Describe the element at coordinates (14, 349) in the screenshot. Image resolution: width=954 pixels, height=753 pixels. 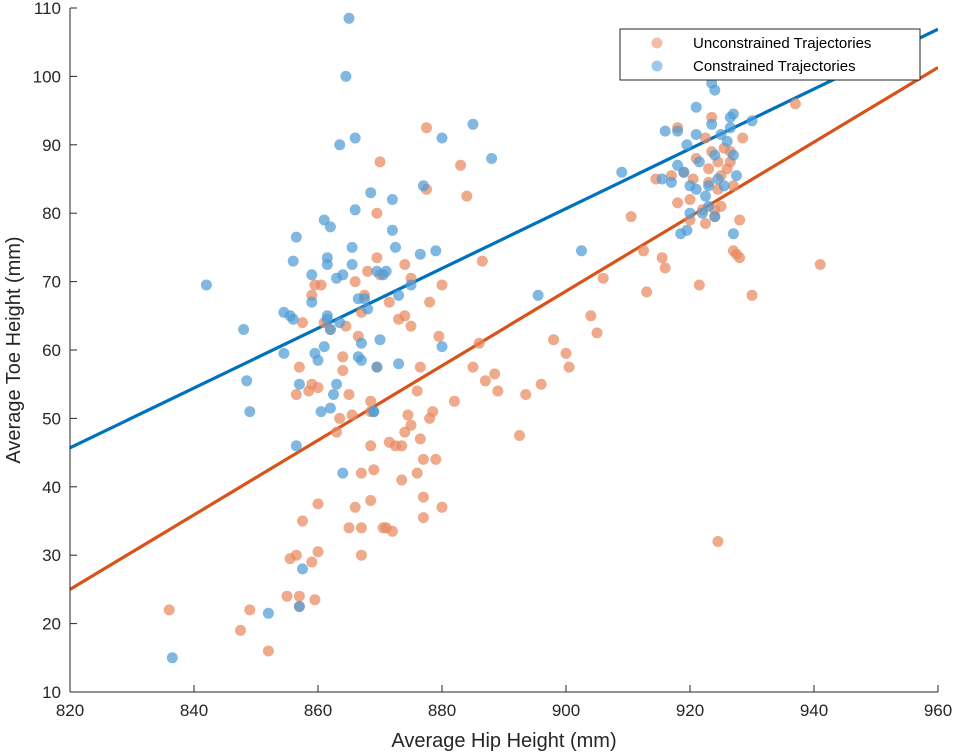
I see `y-axis-title: Average Toe Height (mm)` at that location.